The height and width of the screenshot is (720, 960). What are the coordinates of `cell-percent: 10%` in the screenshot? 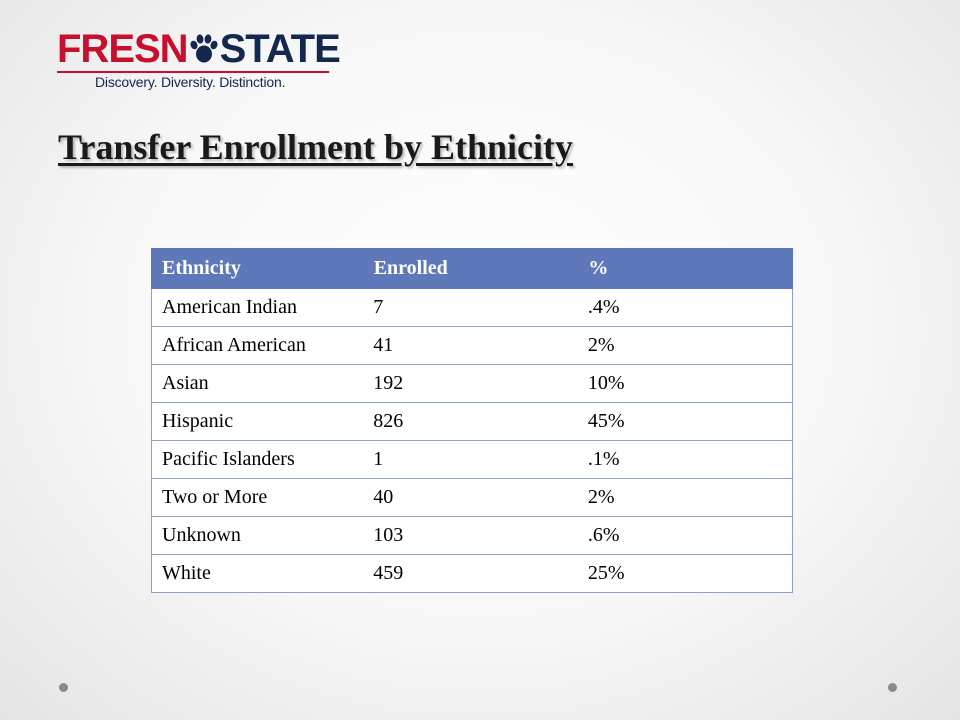 It's located at (685, 383).